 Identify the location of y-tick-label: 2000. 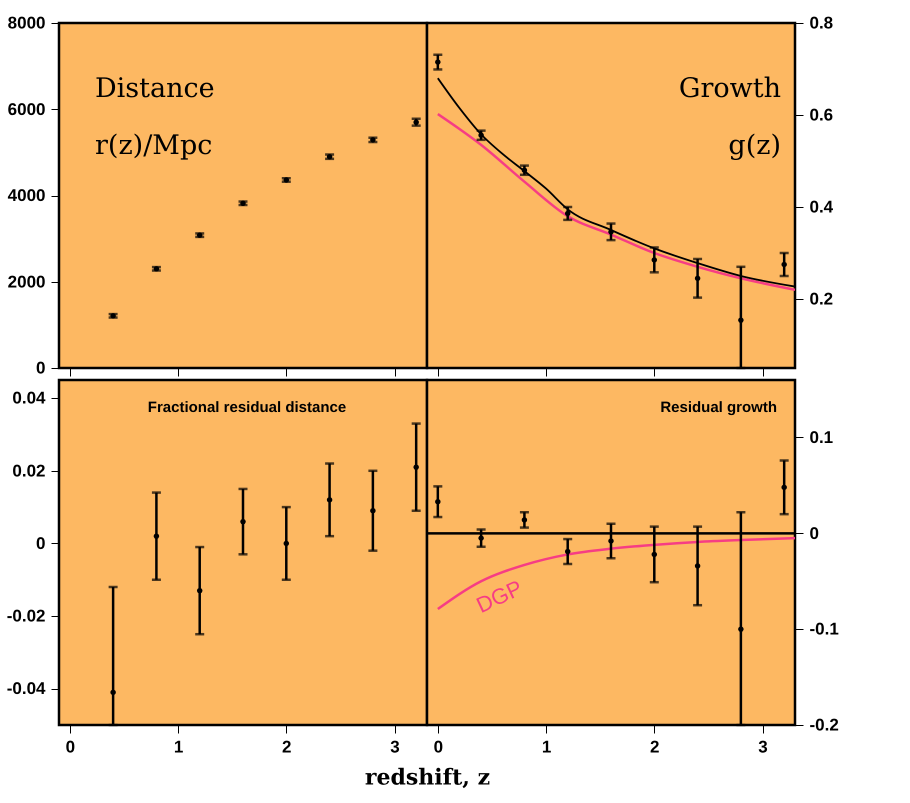
(27, 282).